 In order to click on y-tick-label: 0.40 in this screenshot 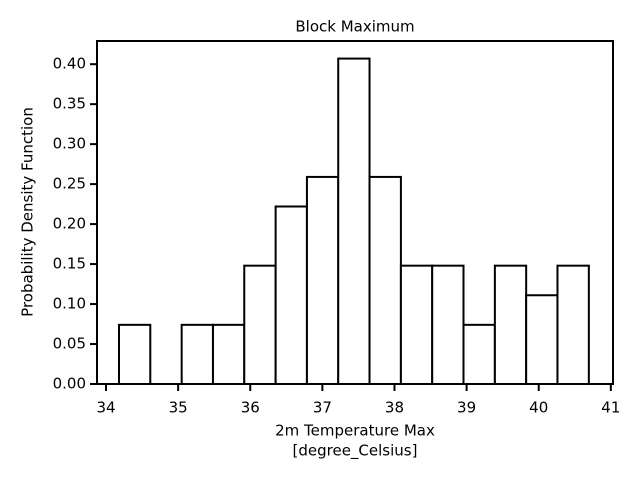, I will do `click(69, 64)`.